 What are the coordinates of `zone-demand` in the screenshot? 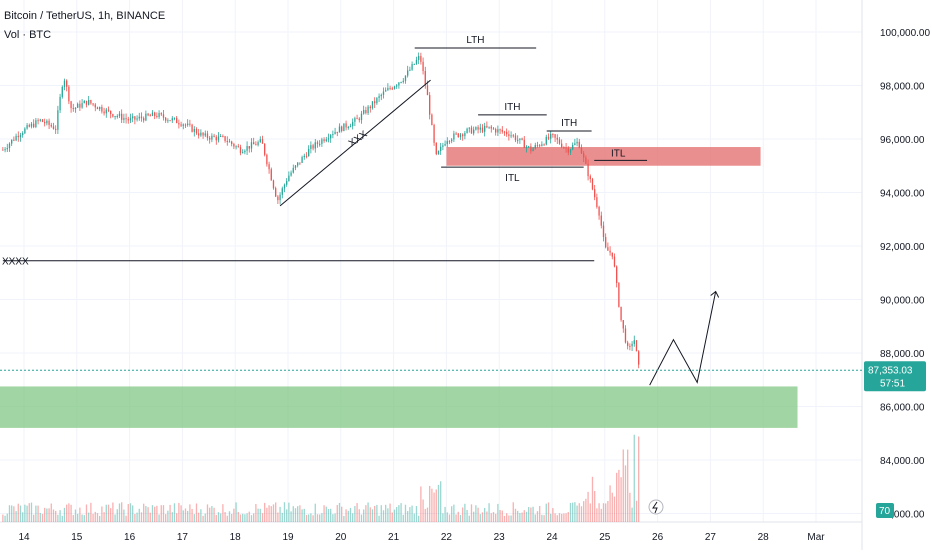 It's located at (399, 407).